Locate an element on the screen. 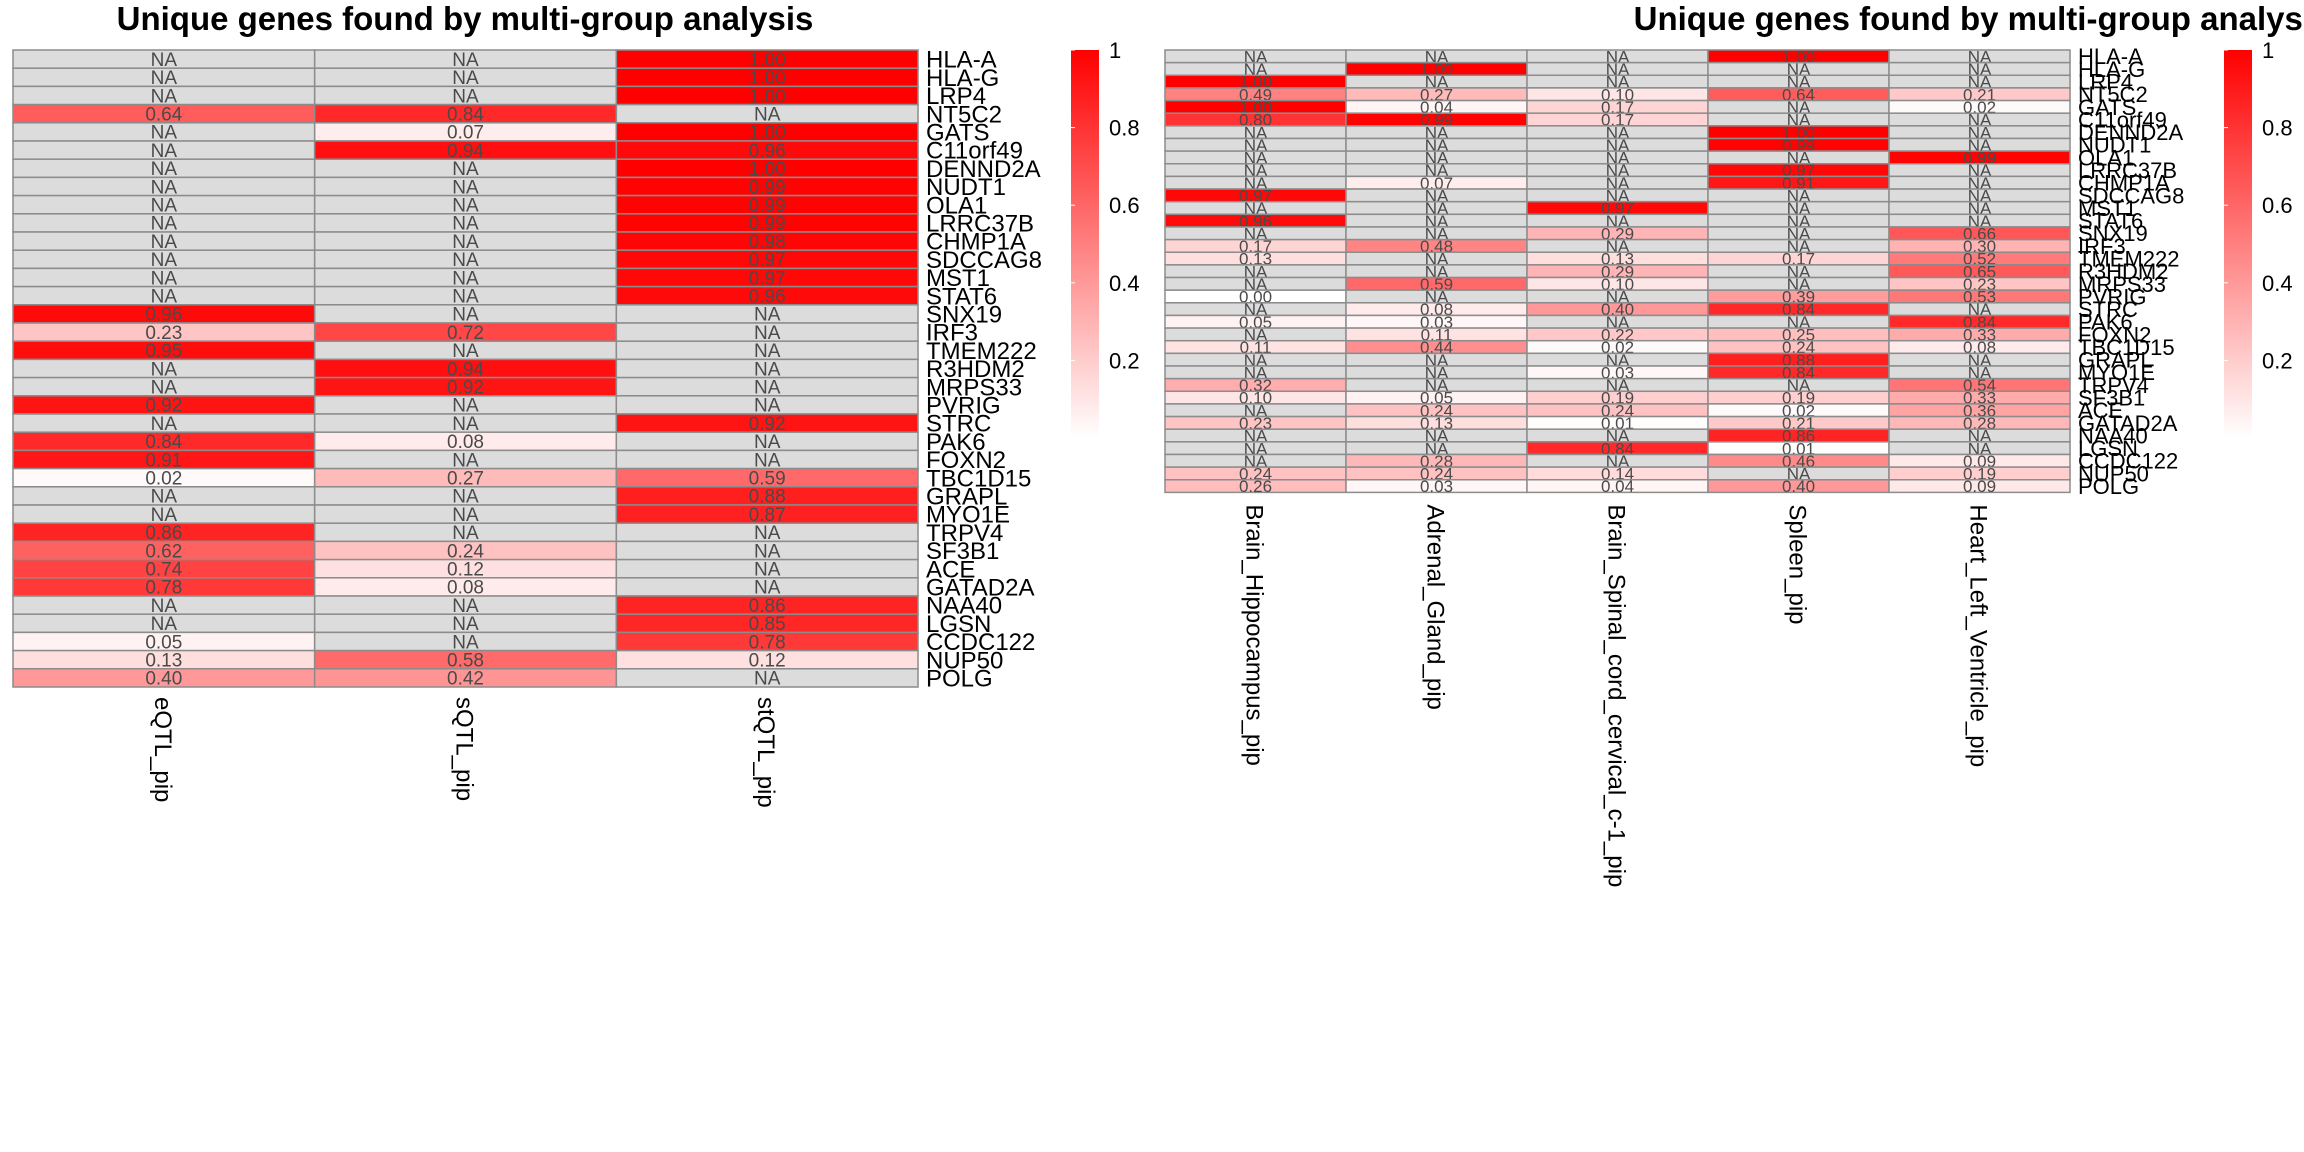  row-label: LRRC37B is located at coordinates (980, 224).